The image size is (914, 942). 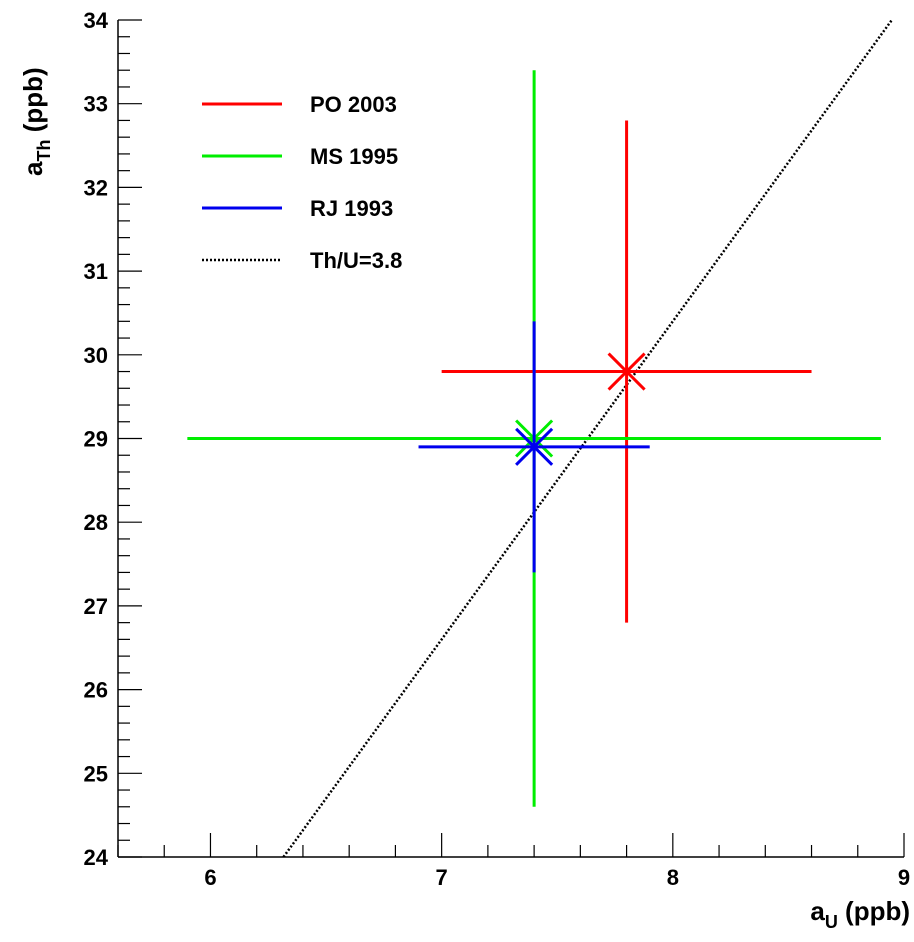 What do you see at coordinates (96, 355) in the screenshot?
I see `y-tick-label: 30` at bounding box center [96, 355].